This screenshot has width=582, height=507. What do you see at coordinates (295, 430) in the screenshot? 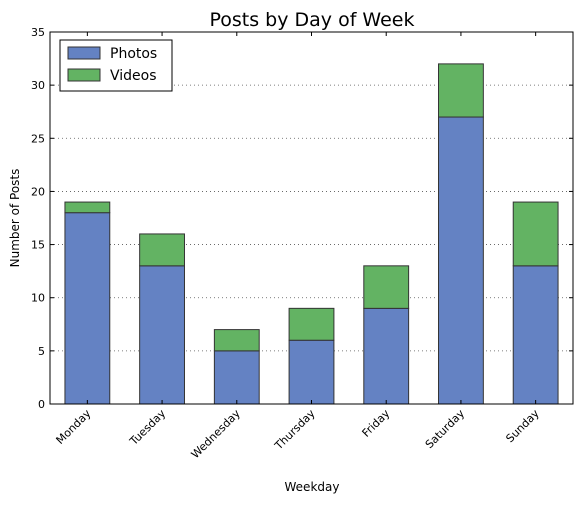
I see `x-tick-label: Thursday` at bounding box center [295, 430].